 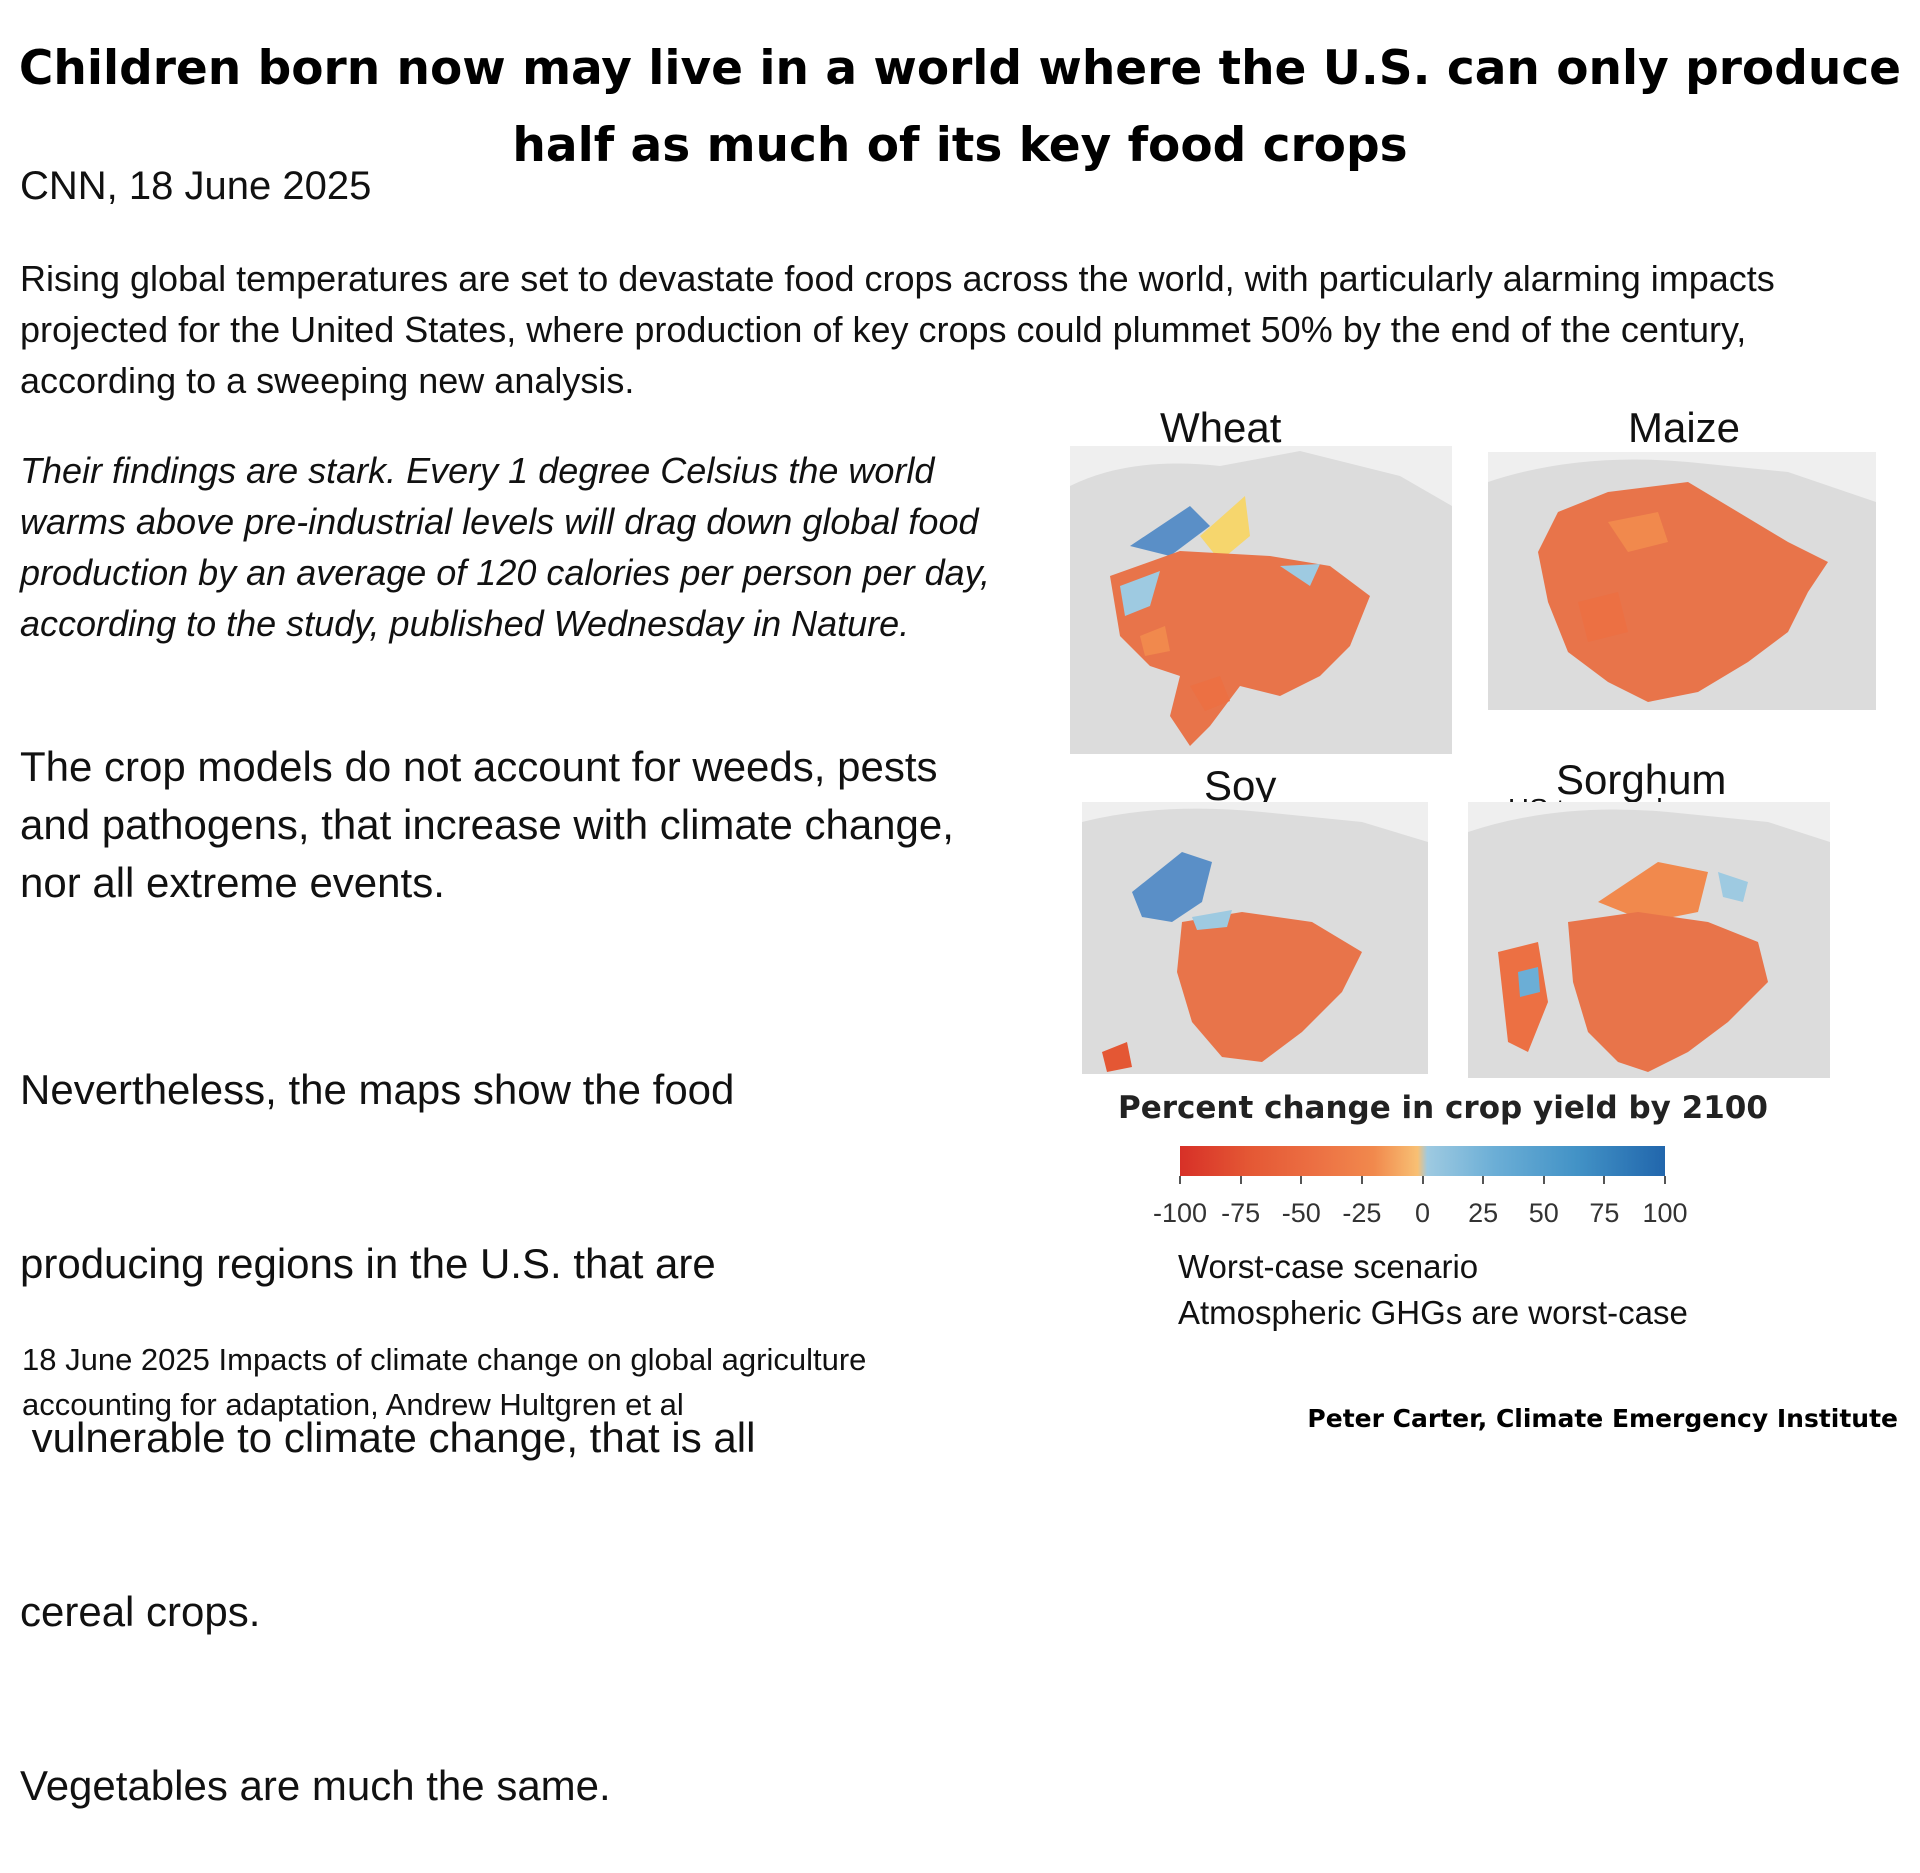 I want to click on sorghum-map-graphic, so click(x=1649, y=940).